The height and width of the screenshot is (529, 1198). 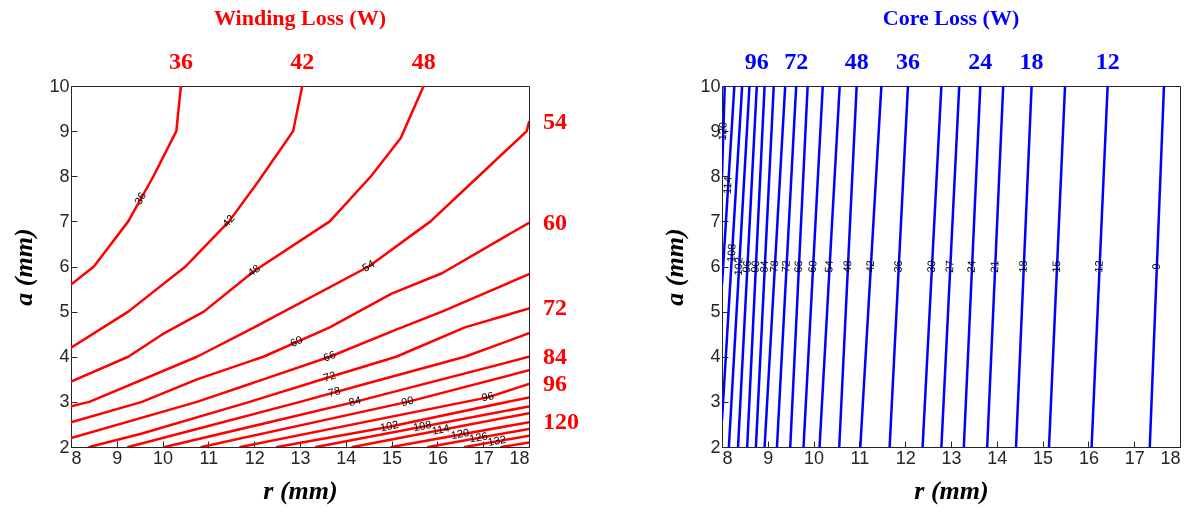 What do you see at coordinates (949, 266) in the screenshot?
I see `text: 27` at bounding box center [949, 266].